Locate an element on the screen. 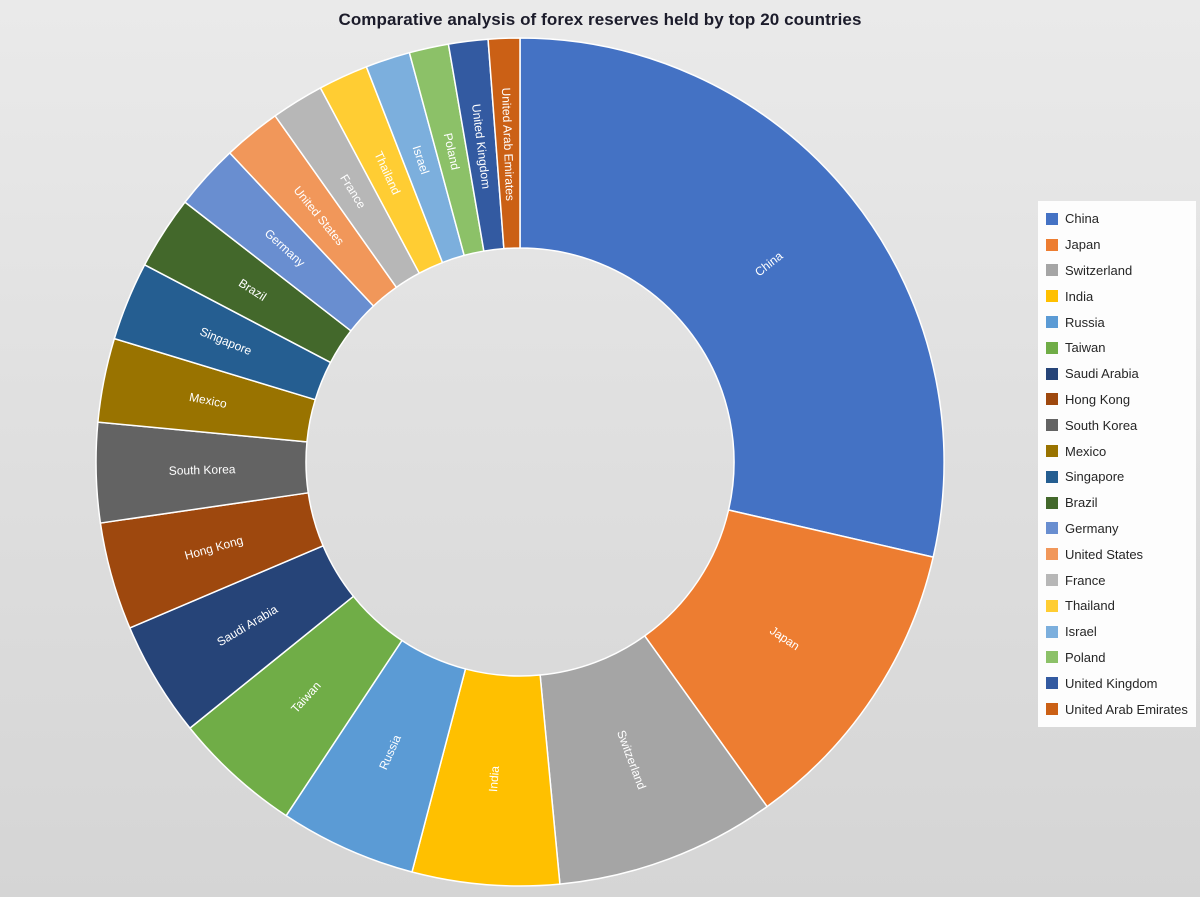  legend-item: Poland is located at coordinates (1117, 657).